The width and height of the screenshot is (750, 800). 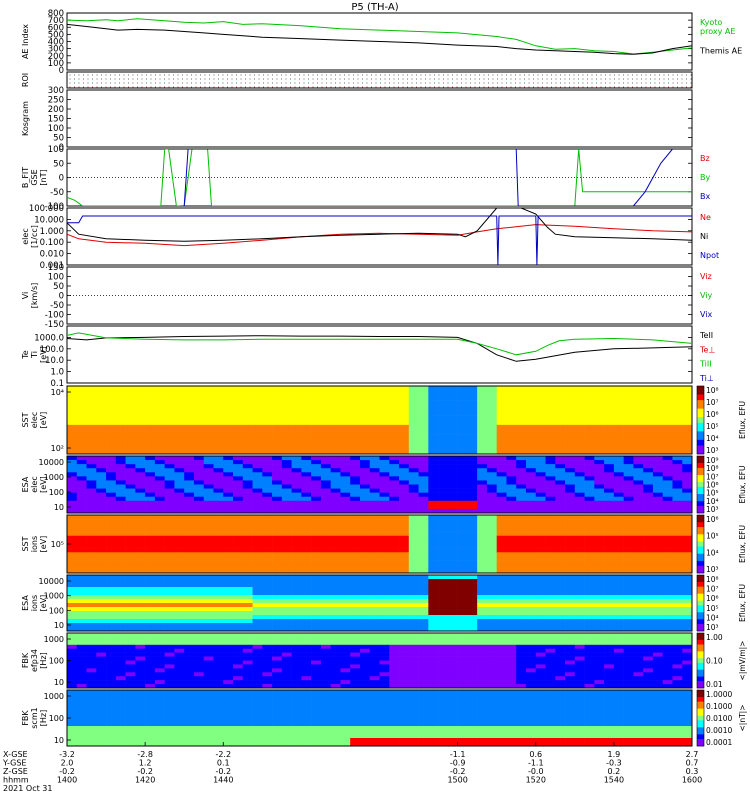 I want to click on colorbar-tick-label: 10⁶, so click(x=712, y=519).